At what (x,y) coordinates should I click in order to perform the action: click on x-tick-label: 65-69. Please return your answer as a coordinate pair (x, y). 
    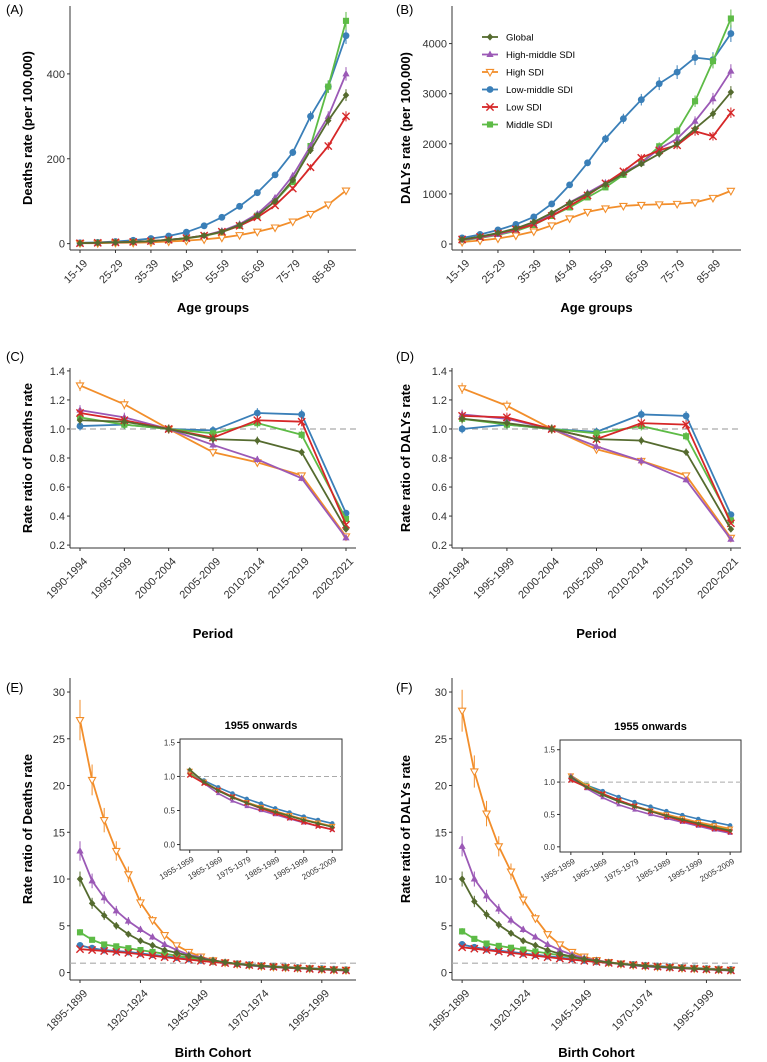
    Looking at the image, I should click on (253, 272).